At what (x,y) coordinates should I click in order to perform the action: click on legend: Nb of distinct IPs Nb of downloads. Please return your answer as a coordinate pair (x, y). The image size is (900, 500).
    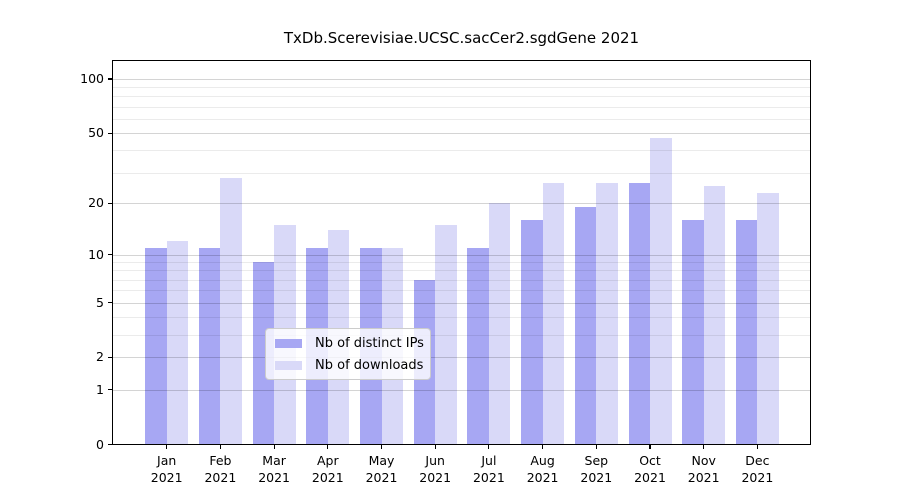
    Looking at the image, I should click on (348, 354).